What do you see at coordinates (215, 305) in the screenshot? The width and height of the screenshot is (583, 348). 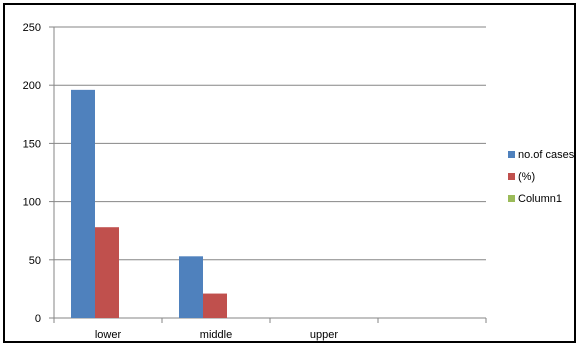 I see `bar---middle` at bounding box center [215, 305].